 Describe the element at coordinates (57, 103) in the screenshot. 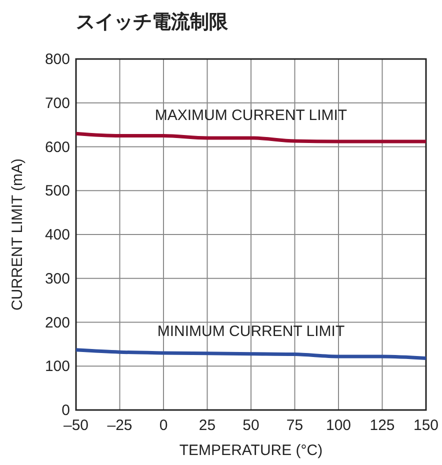

I see `y-tick-label: 700` at that location.